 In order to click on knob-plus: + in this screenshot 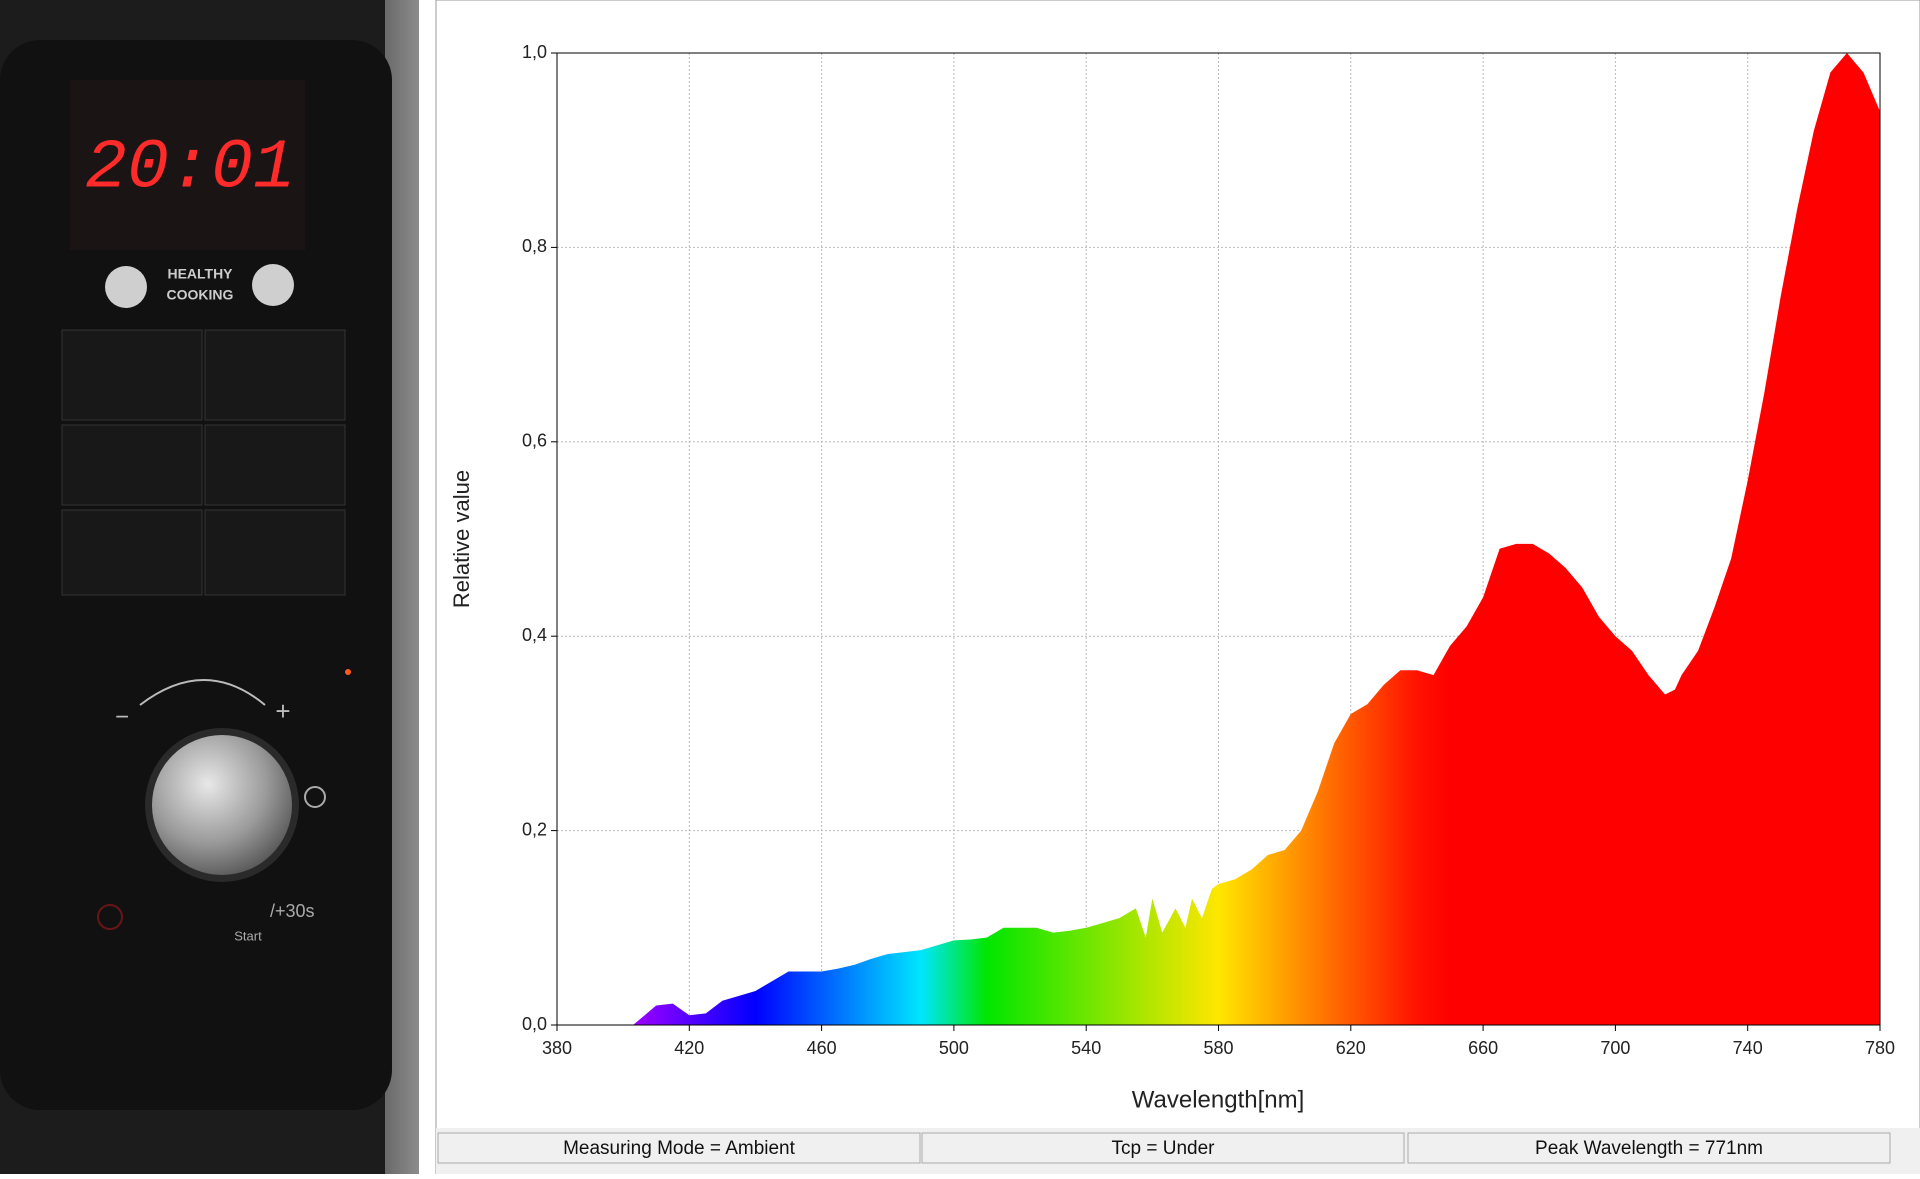, I will do `click(282, 711)`.